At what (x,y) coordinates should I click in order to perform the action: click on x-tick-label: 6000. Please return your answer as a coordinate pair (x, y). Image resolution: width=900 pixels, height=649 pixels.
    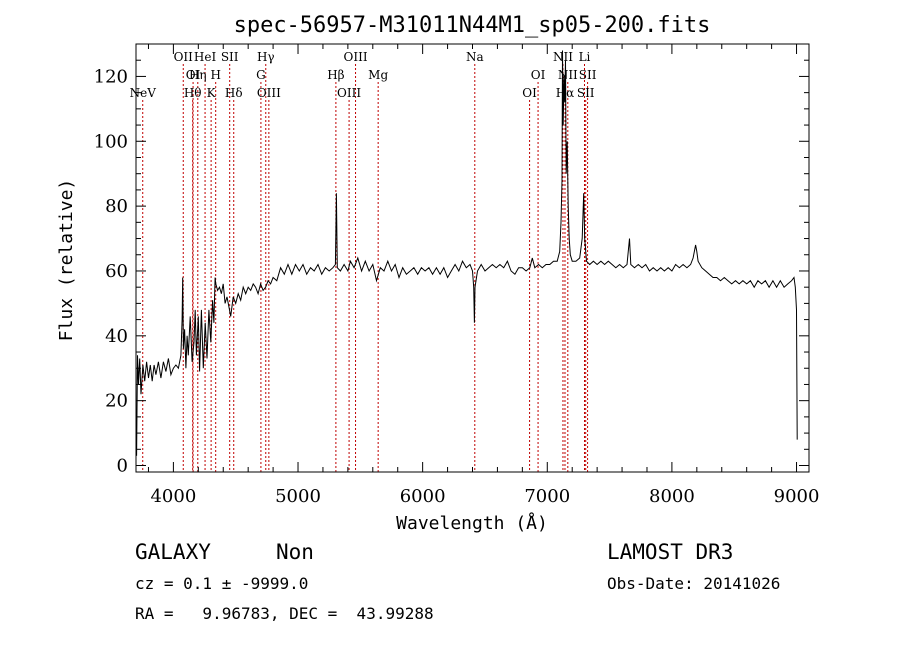
    Looking at the image, I should click on (423, 496).